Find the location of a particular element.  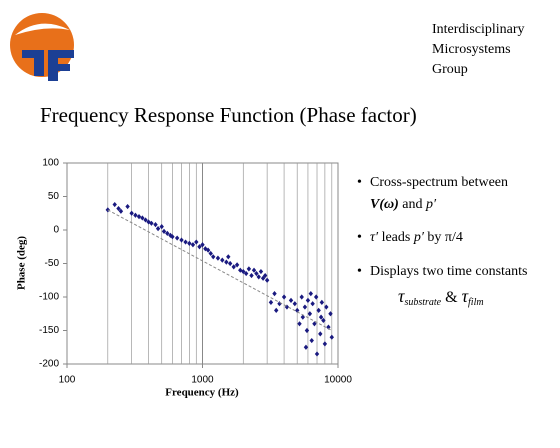

x-tick-label: 10000 is located at coordinates (338, 380).